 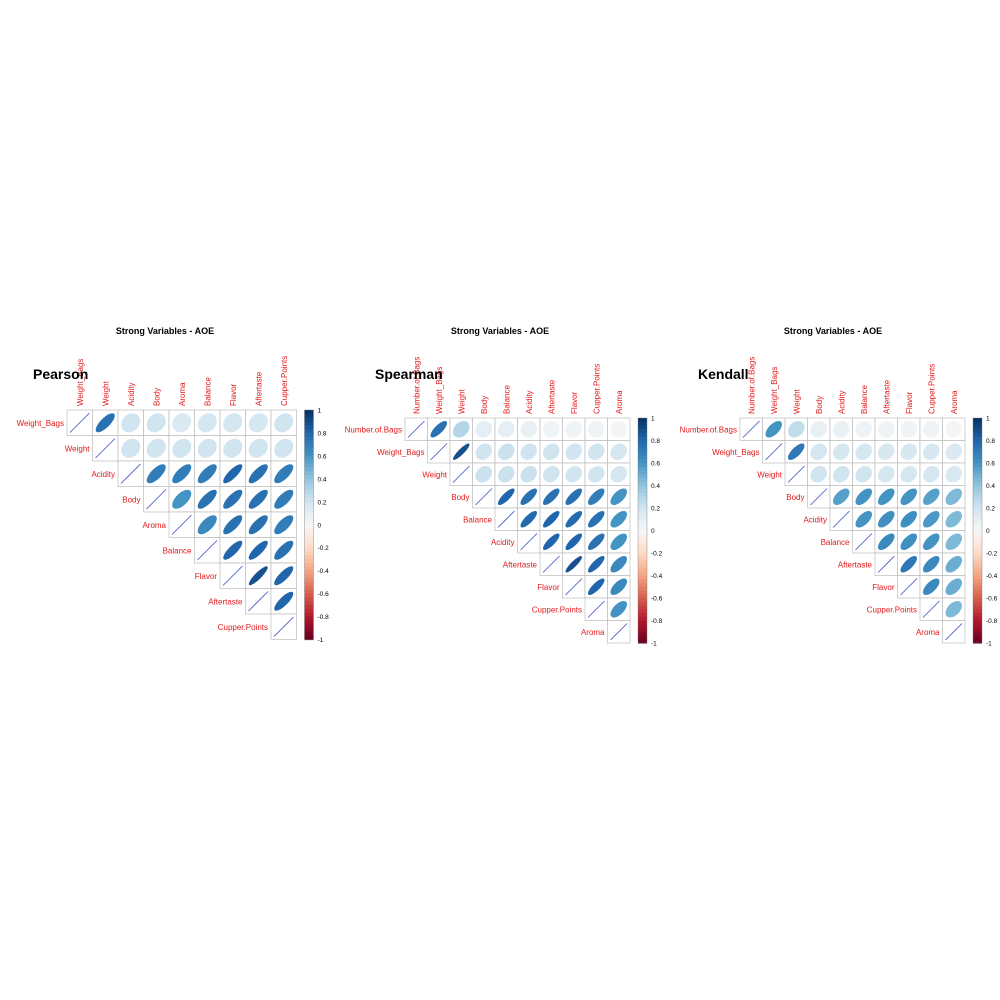 What do you see at coordinates (815, 519) in the screenshot?
I see `row-label: Acidity` at bounding box center [815, 519].